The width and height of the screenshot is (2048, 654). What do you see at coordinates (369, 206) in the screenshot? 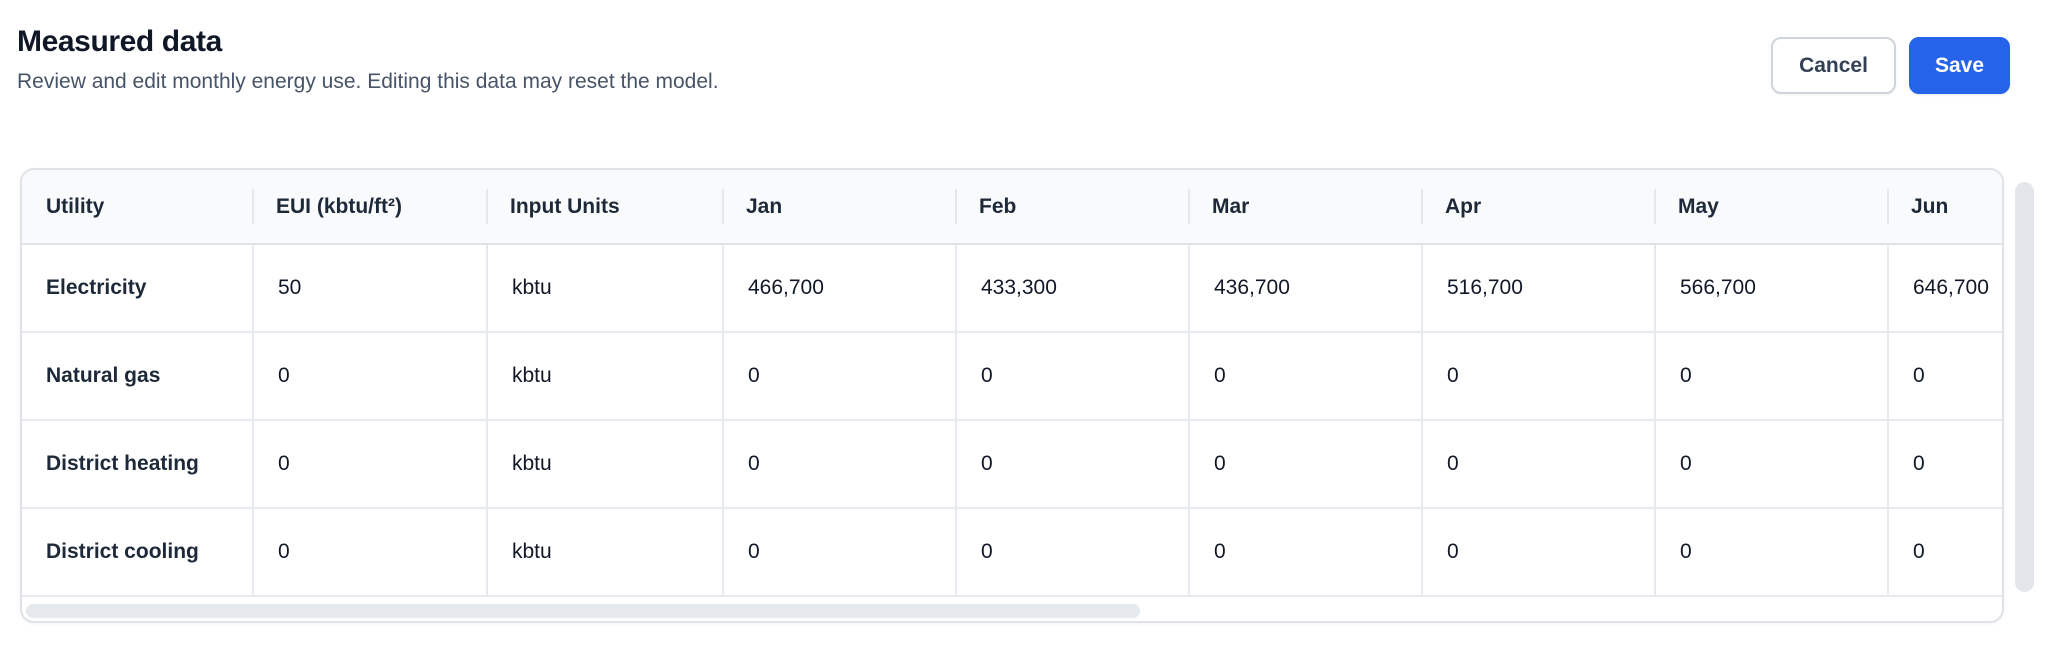
I see `column-header-eui: EUI (kbtu/ft²)` at bounding box center [369, 206].